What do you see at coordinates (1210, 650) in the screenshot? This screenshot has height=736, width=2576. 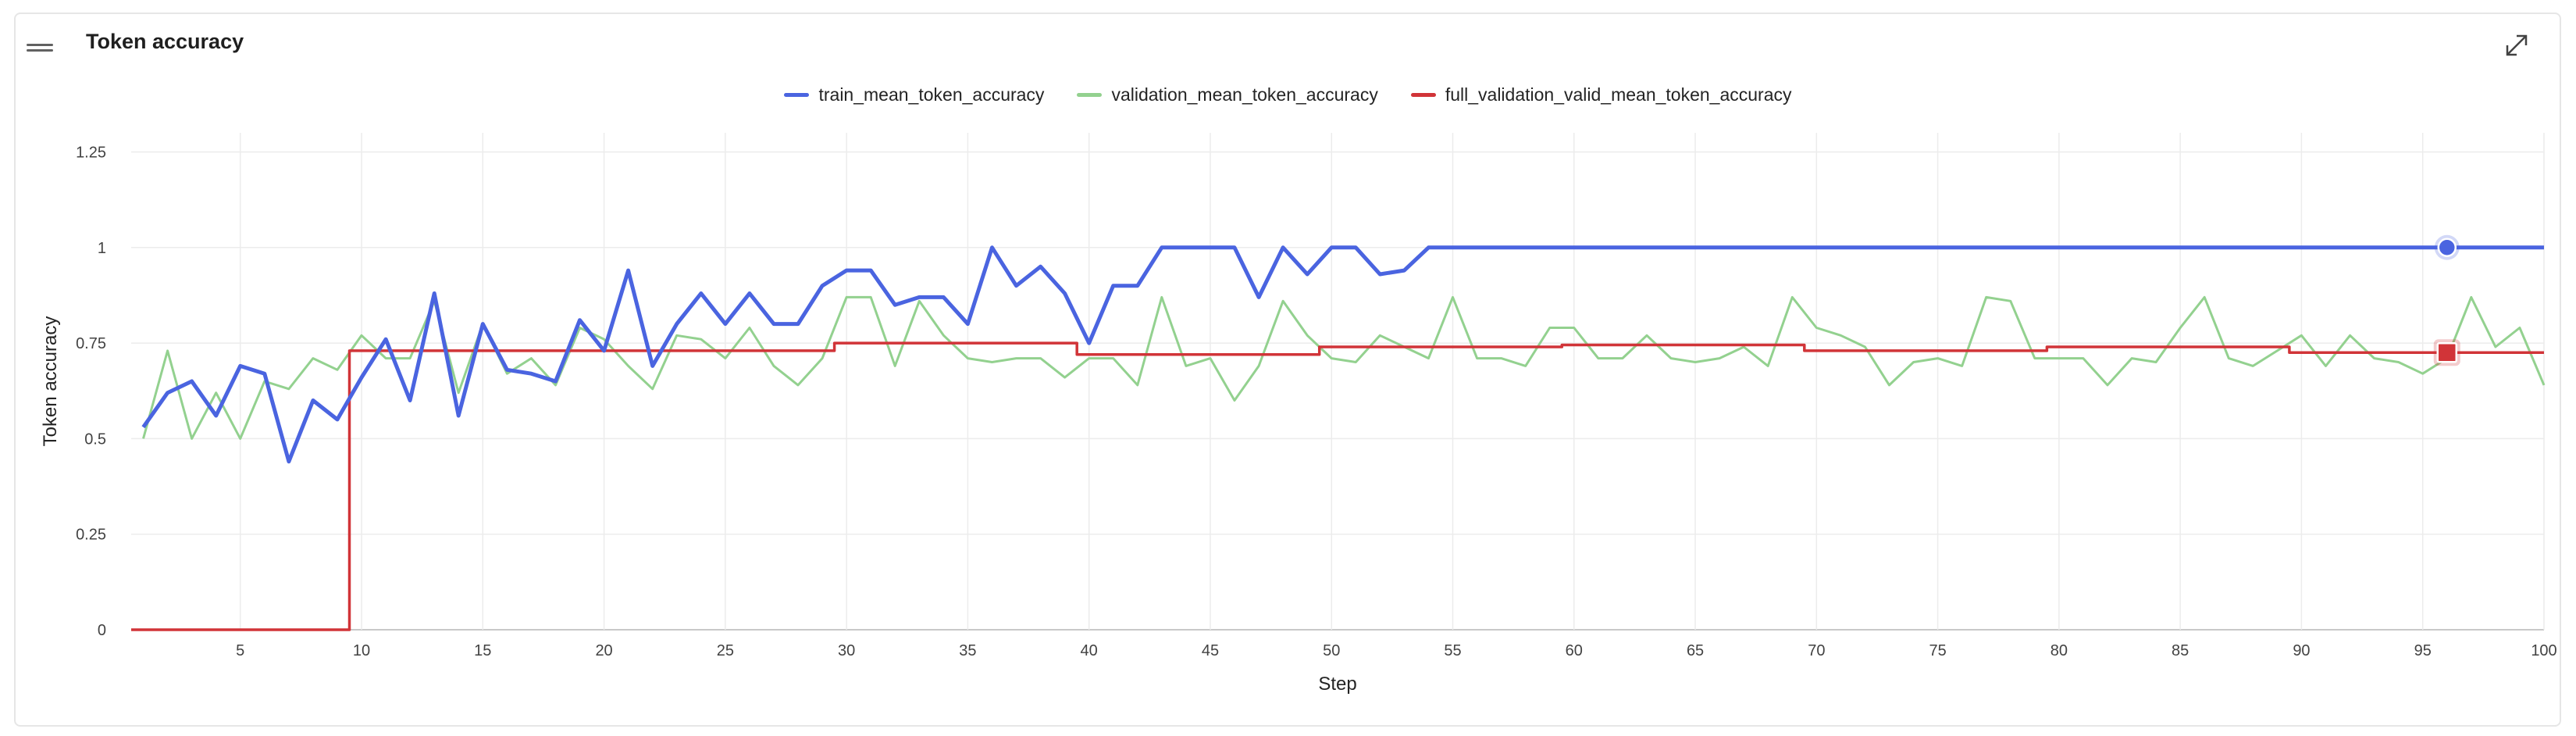 I see `x-tick-label: 45` at bounding box center [1210, 650].